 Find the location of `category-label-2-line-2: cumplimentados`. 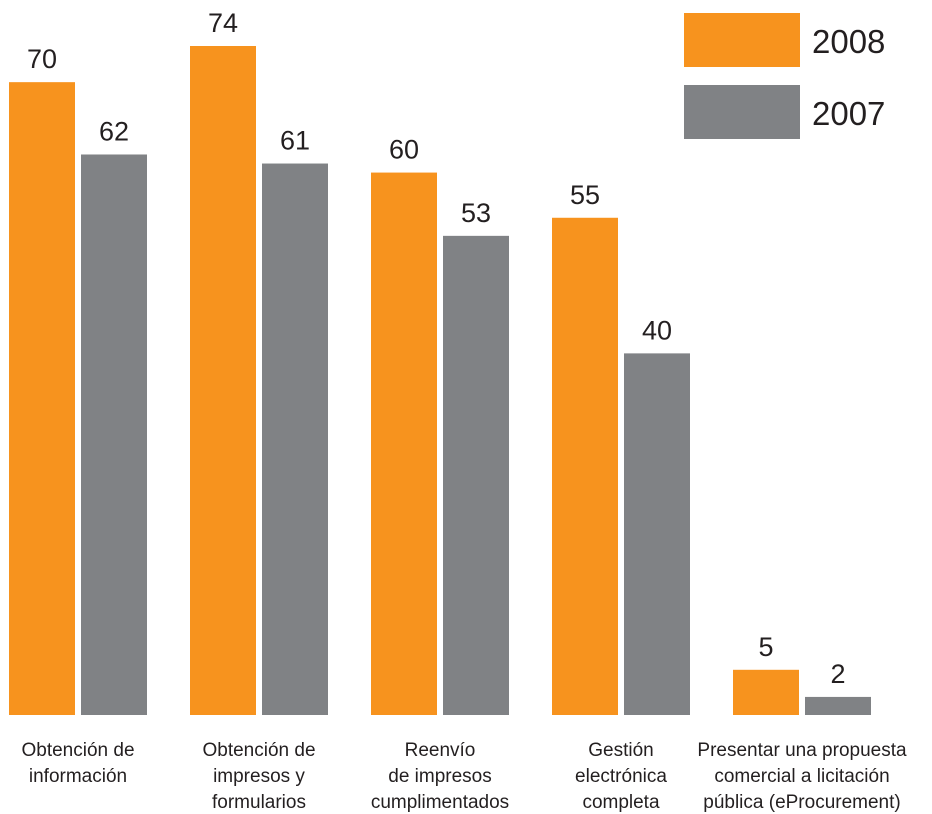

category-label-2-line-2: cumplimentados is located at coordinates (440, 802).